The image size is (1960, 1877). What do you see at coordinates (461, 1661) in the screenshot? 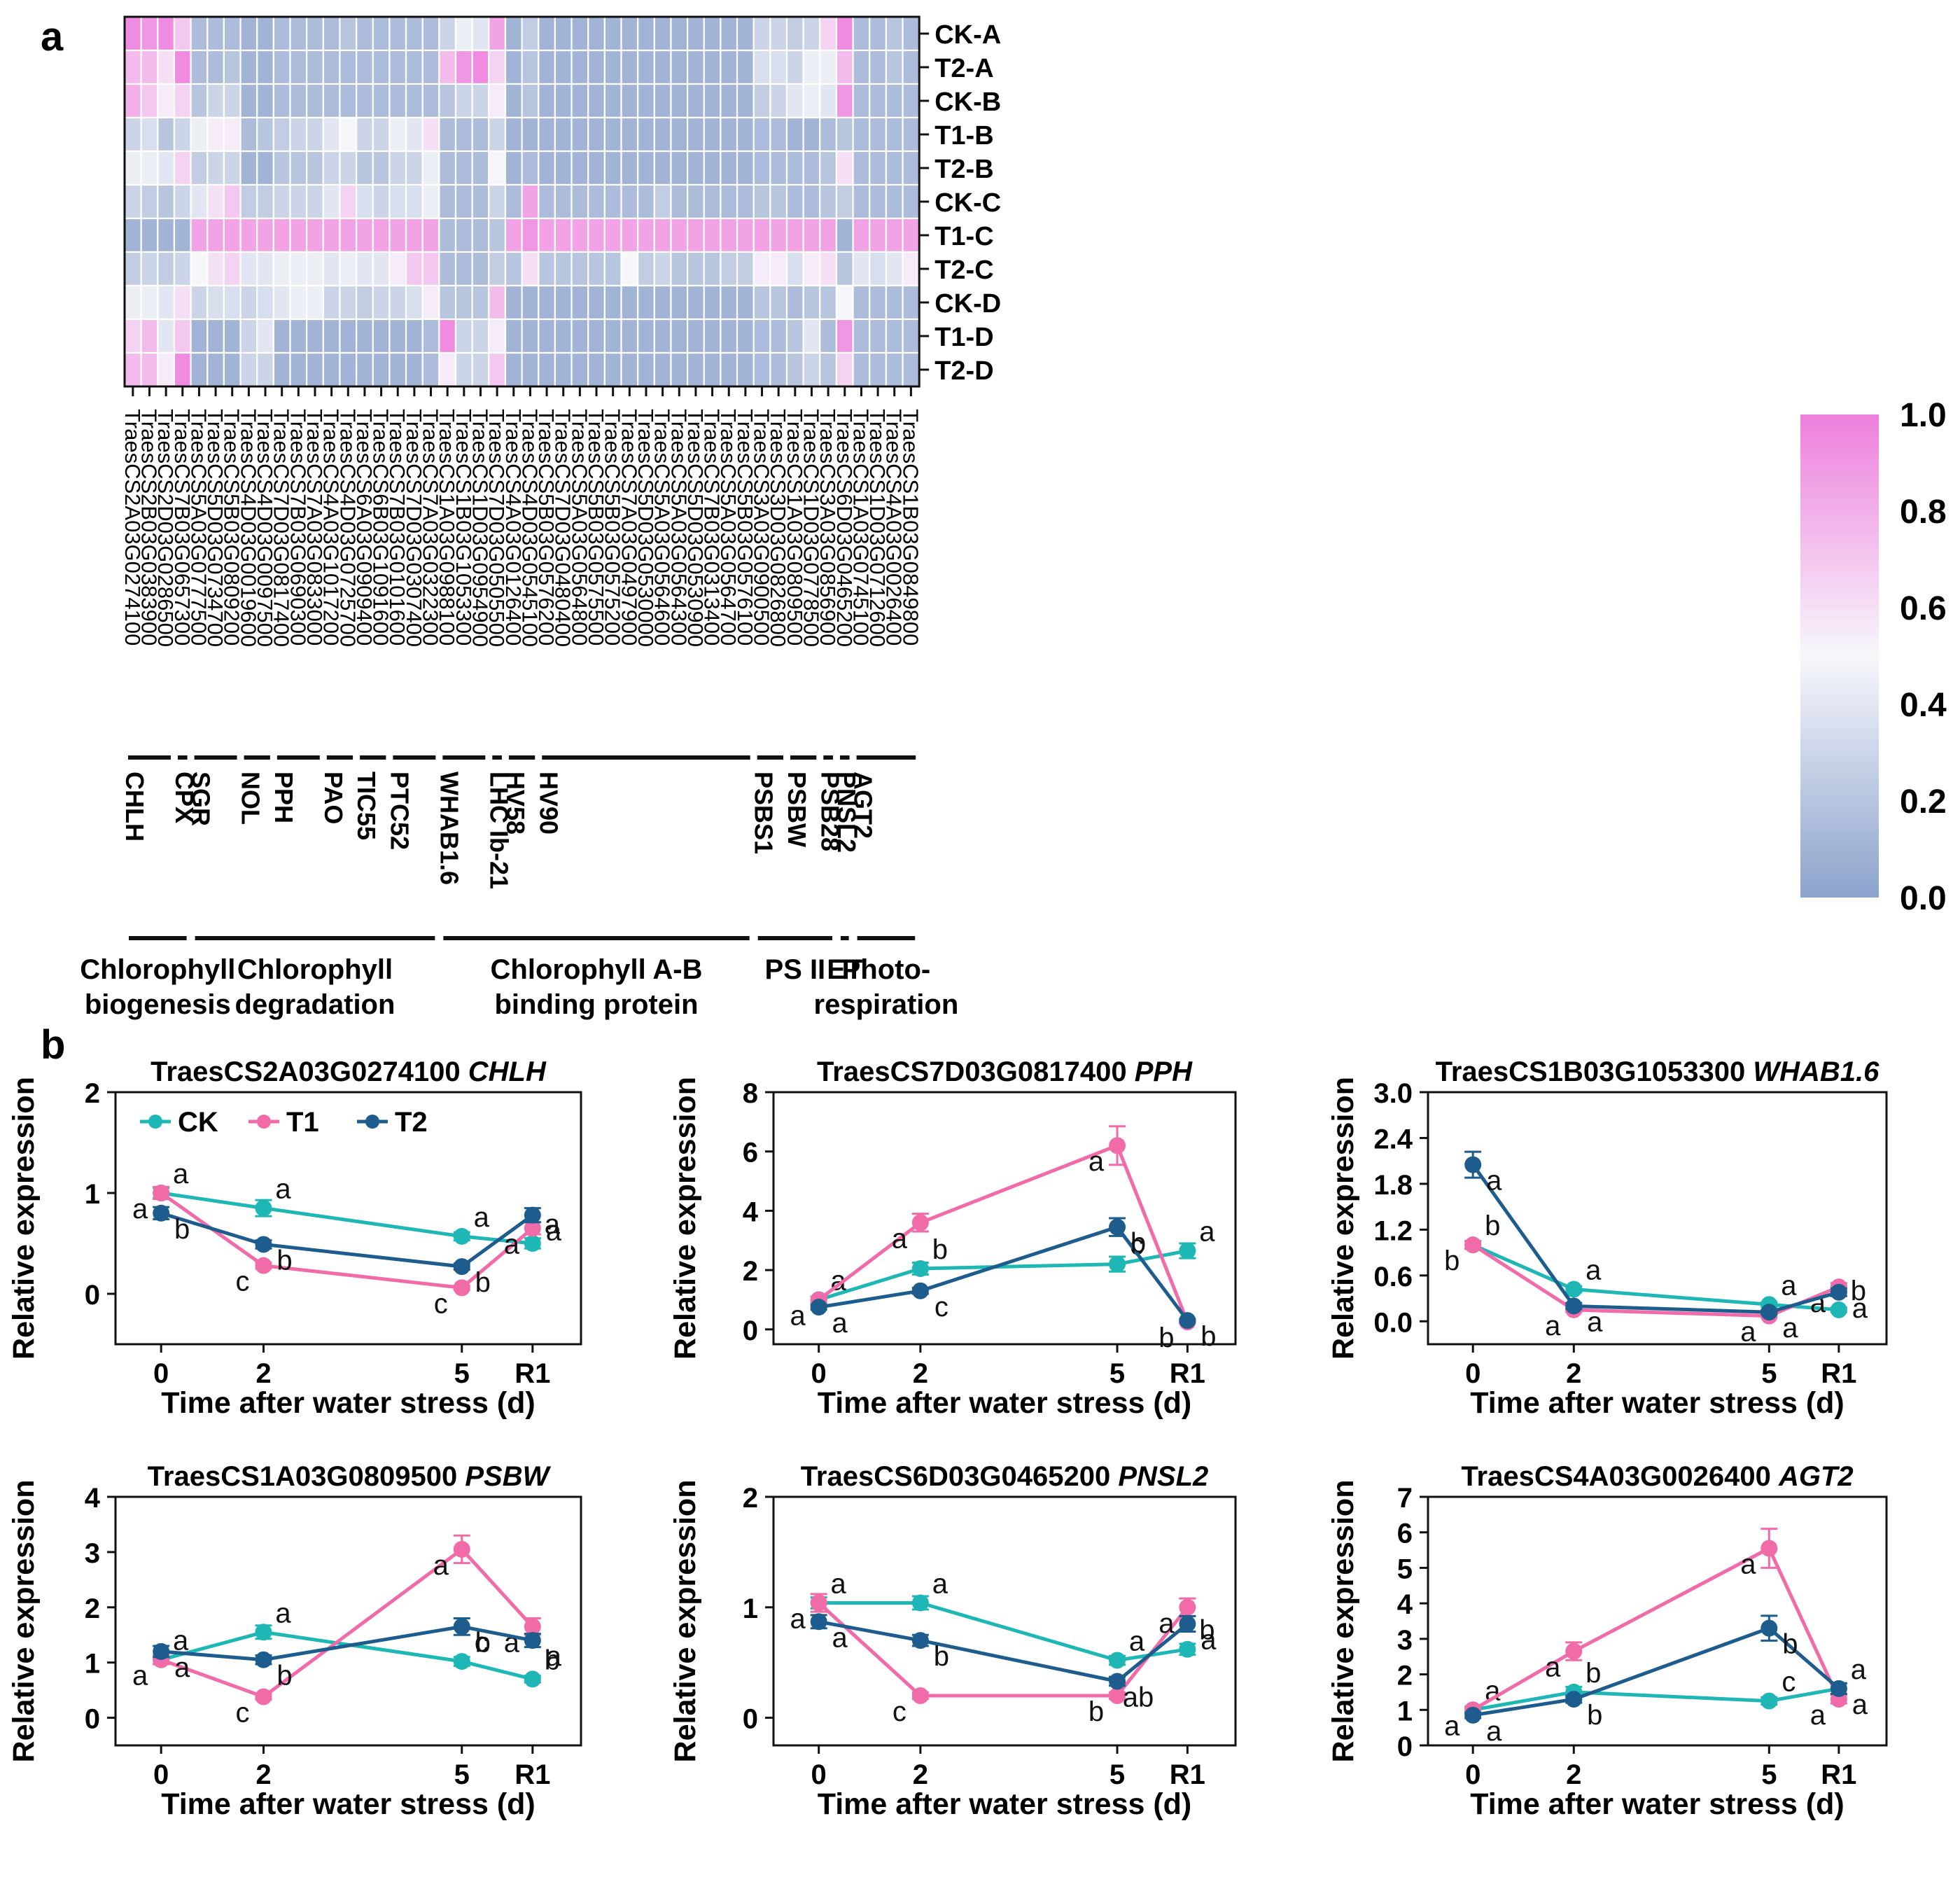
I see `data-point-ck` at bounding box center [461, 1661].